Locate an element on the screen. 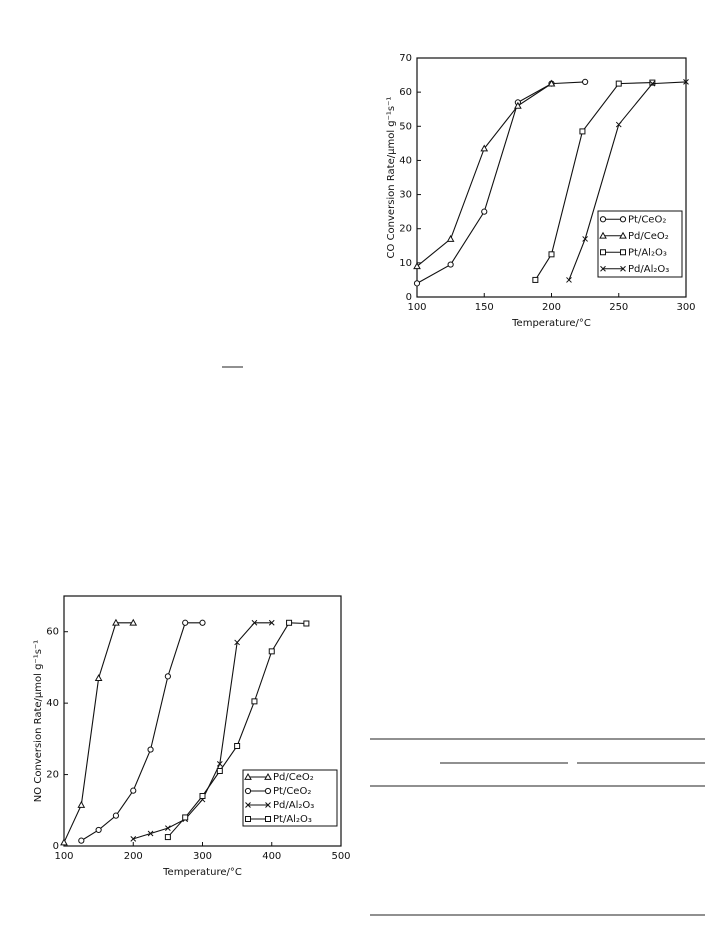 The height and width of the screenshot is (951, 724). y-tick-label: 10 is located at coordinates (405, 263).